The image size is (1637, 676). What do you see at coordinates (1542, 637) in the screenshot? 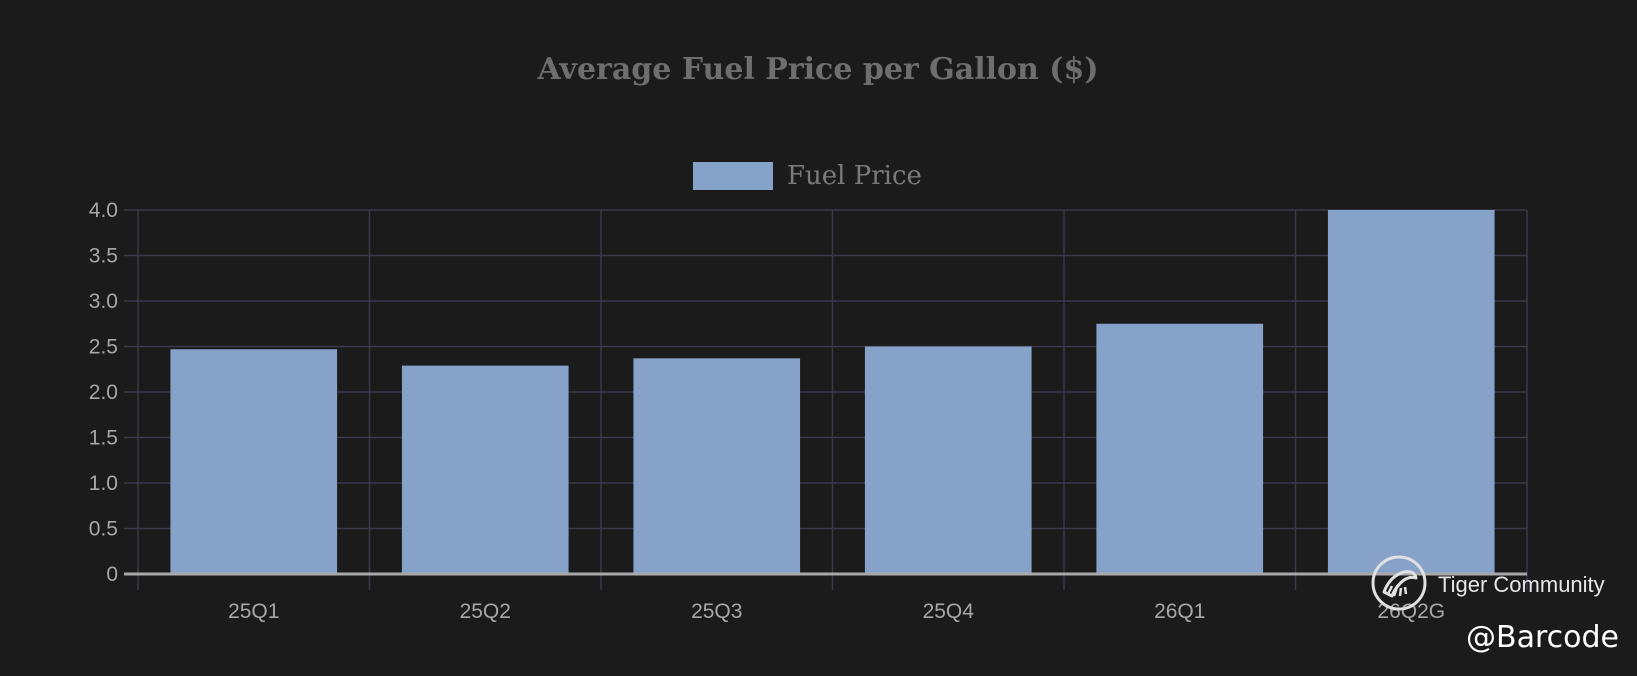
I see `watermark-handle: @Barcode` at bounding box center [1542, 637].